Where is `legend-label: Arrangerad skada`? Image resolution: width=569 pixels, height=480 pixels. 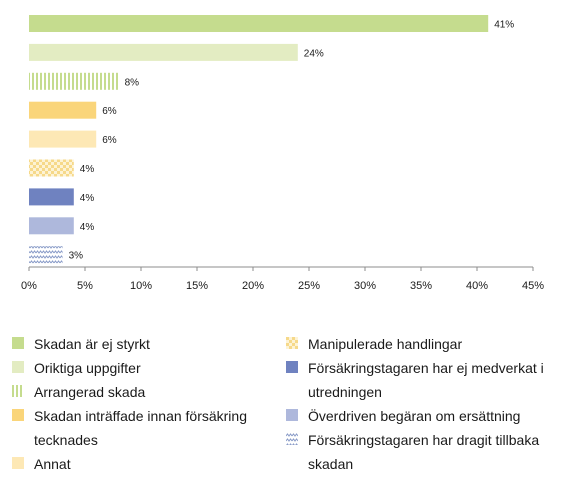
legend-label: Arrangerad skada is located at coordinates (90, 392).